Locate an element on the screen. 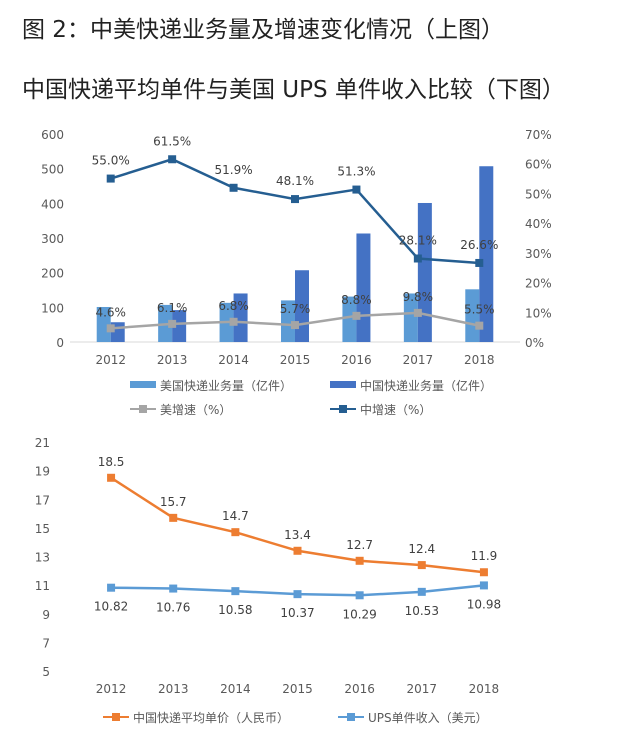 The width and height of the screenshot is (637, 747). y-tick-label: 13 is located at coordinates (42, 558).